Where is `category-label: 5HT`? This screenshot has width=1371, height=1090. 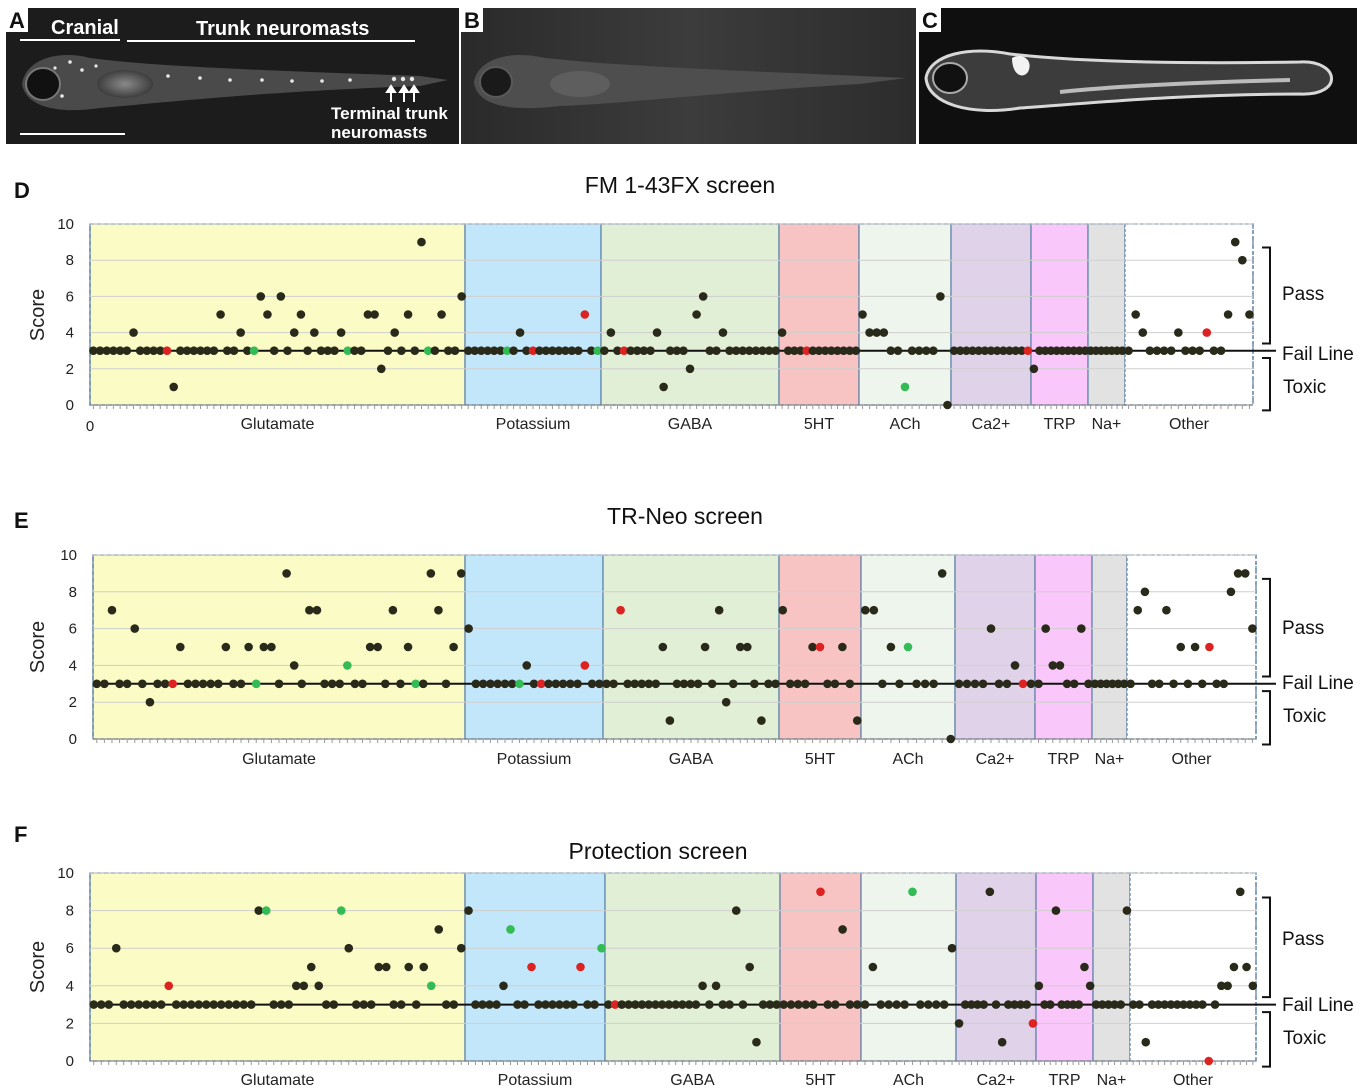
category-label: 5HT is located at coordinates (820, 759).